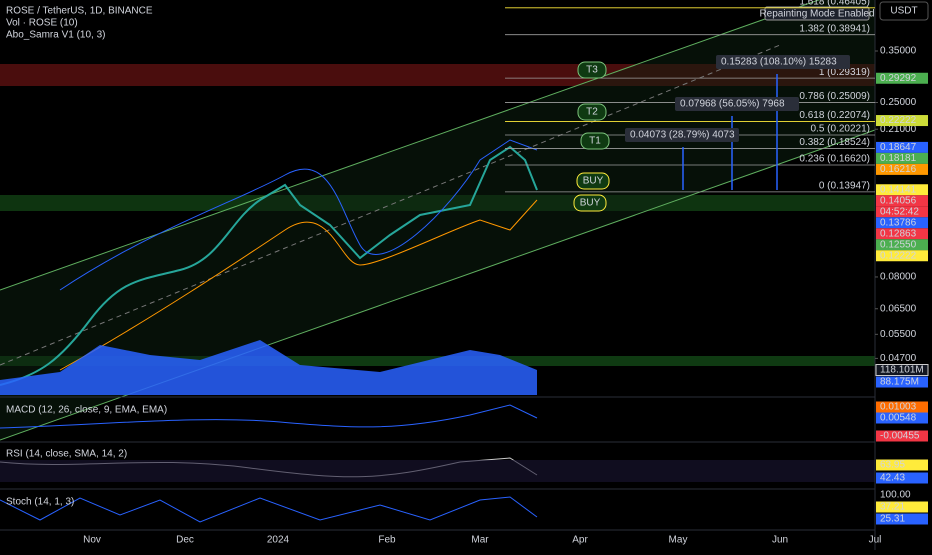  What do you see at coordinates (40, 502) in the screenshot?
I see `pane-title: Stoch (14, 1, 3)` at bounding box center [40, 502].